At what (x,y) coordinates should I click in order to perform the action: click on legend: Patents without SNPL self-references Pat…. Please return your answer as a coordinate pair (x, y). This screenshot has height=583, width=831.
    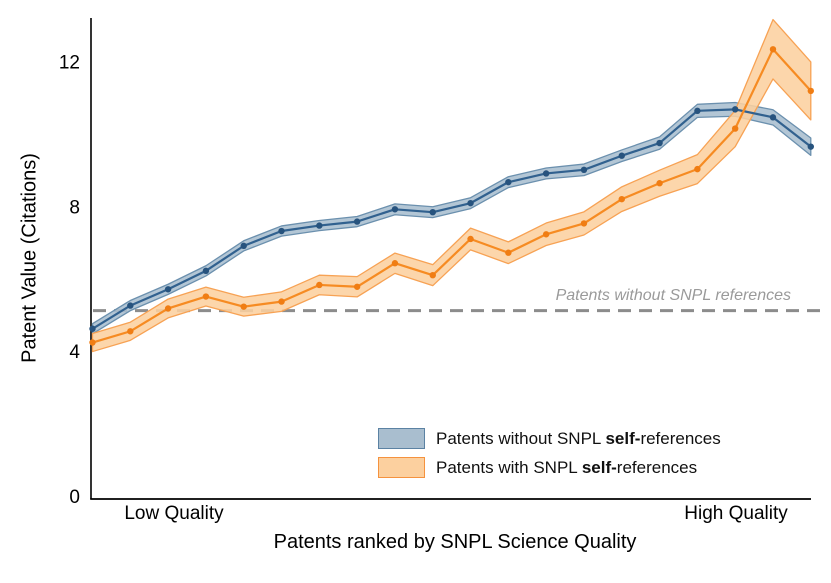
    Looking at the image, I should click on (549, 453).